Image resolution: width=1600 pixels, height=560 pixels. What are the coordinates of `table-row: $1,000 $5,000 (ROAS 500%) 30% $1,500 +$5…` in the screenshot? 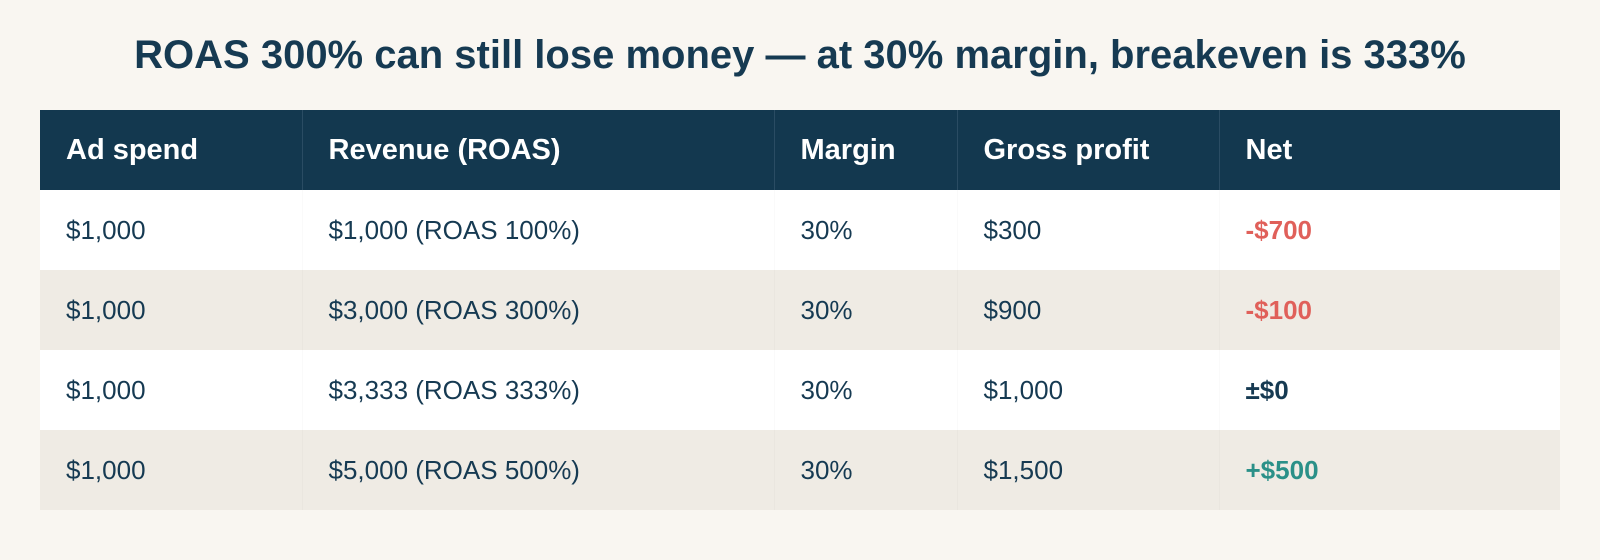 It's located at (800, 470).